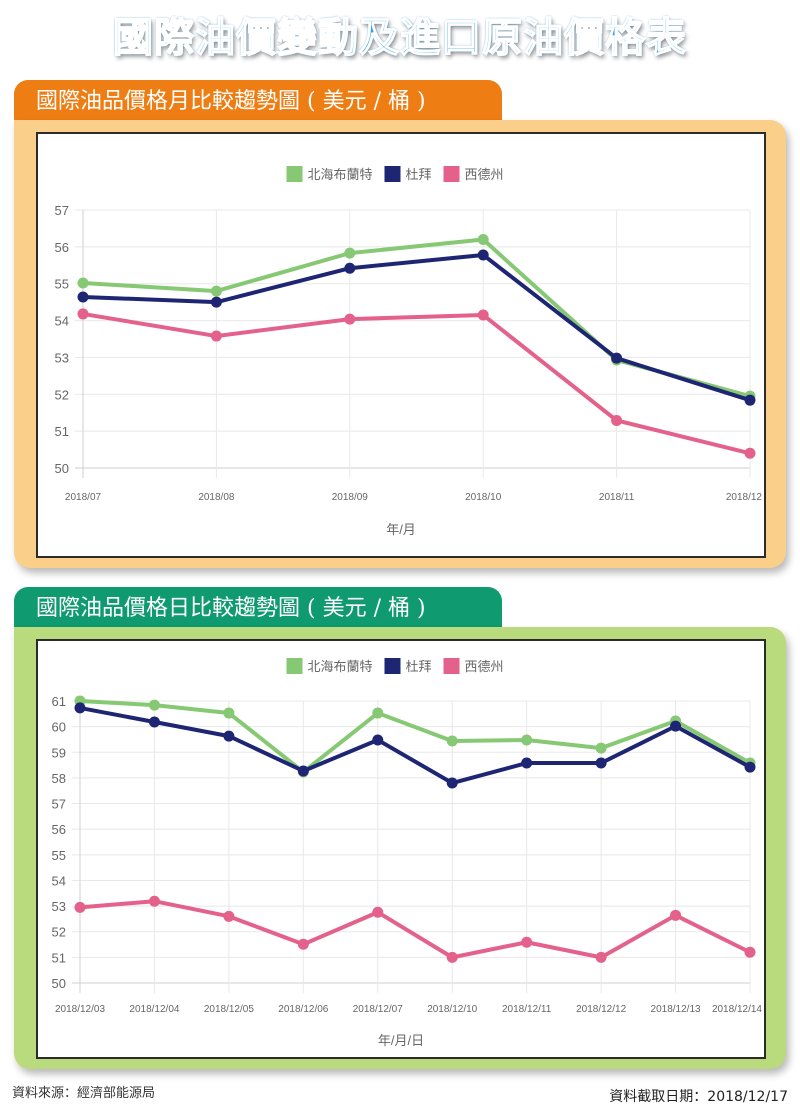 The width and height of the screenshot is (800, 1110). What do you see at coordinates (59, 804) in the screenshot?
I see `y-tick-label: 57` at bounding box center [59, 804].